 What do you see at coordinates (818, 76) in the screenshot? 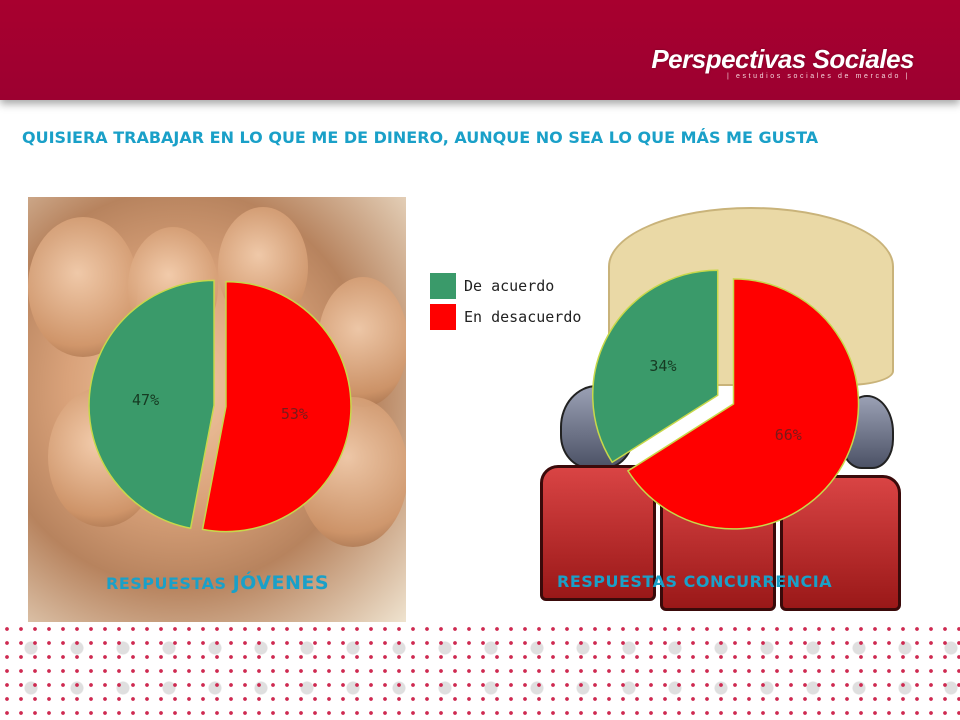
I see `brand-tagline: | estudios sociales de mercado |` at bounding box center [818, 76].